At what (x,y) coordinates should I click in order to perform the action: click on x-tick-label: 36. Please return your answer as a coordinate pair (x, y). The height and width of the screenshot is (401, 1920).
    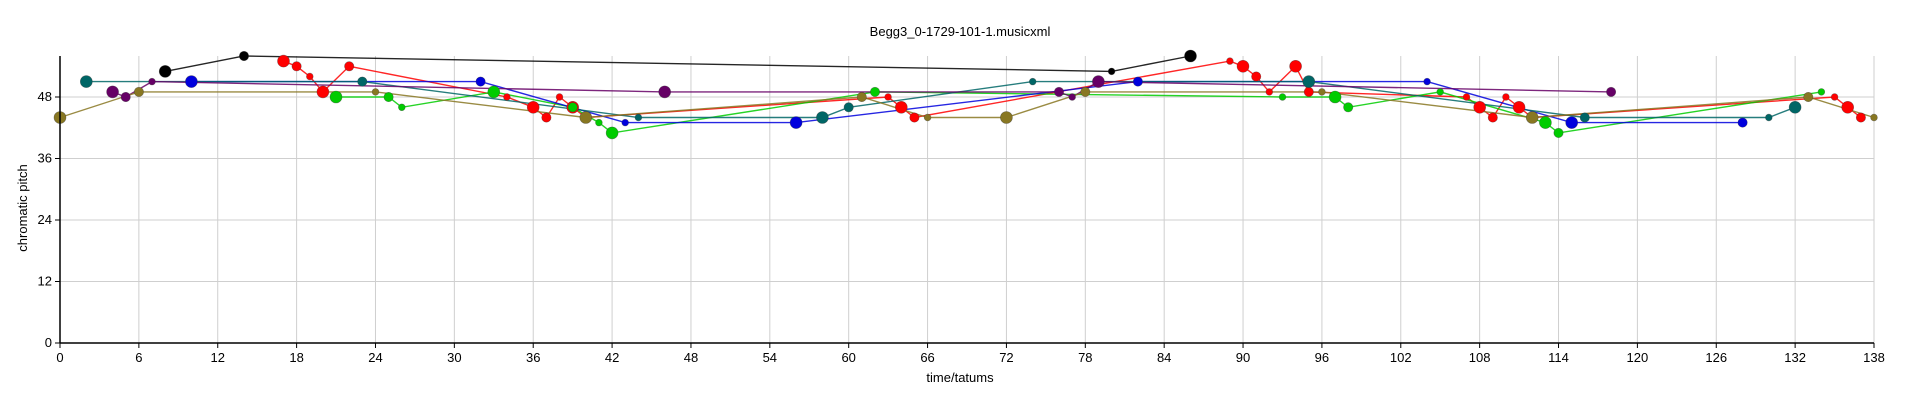
    Looking at the image, I should click on (533, 357).